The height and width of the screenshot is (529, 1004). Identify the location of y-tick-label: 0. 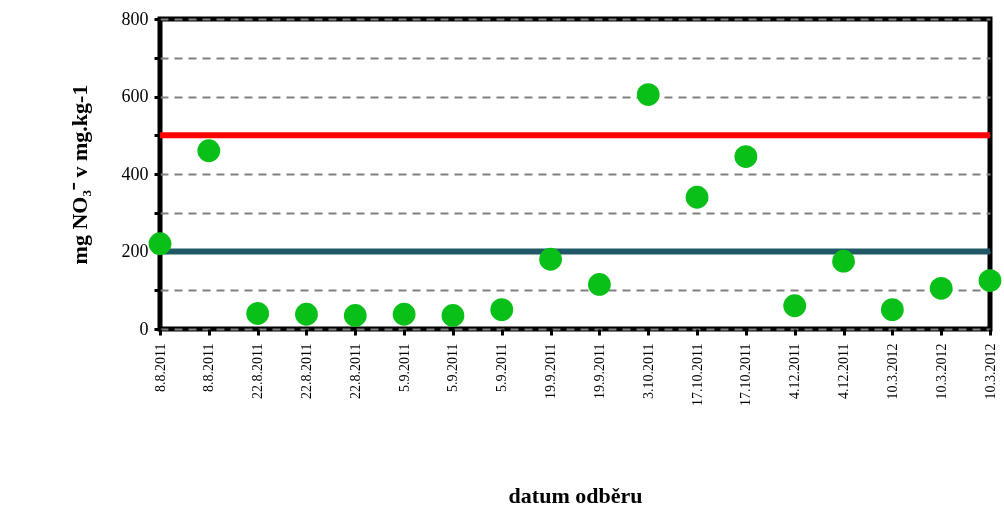
(144, 328).